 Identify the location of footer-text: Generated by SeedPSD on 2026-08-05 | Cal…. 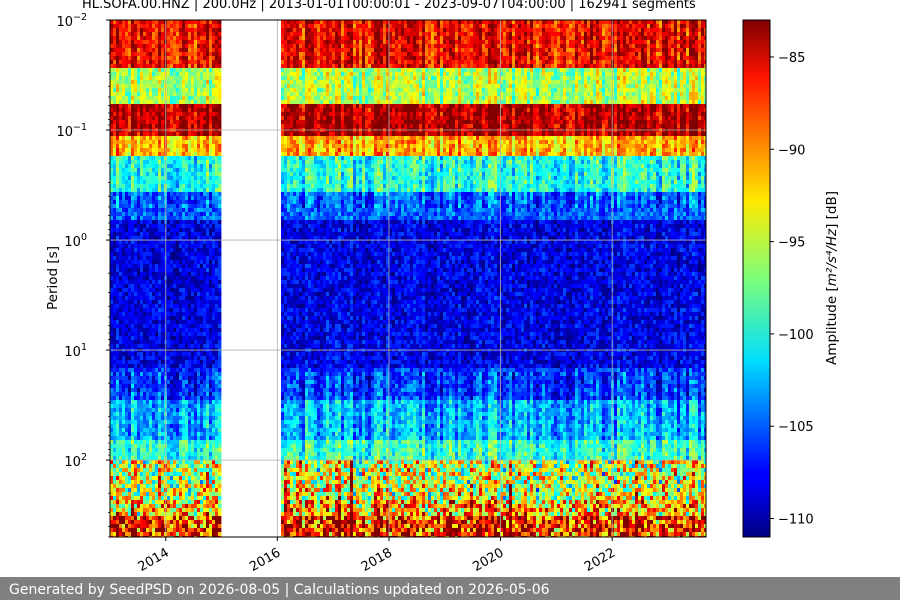
(275, 590).